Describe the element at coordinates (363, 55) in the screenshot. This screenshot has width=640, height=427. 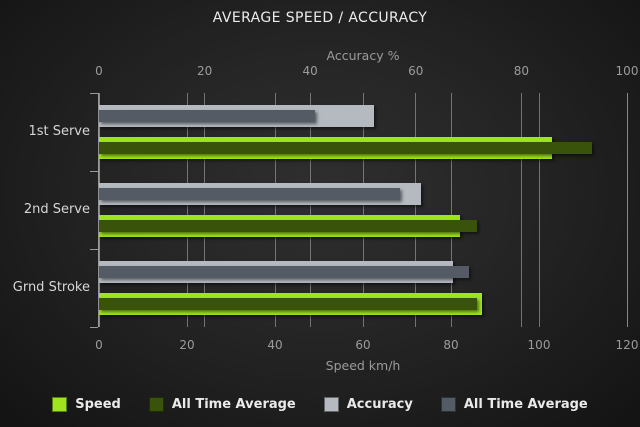
I see `top-axis-title: Accuracy %` at that location.